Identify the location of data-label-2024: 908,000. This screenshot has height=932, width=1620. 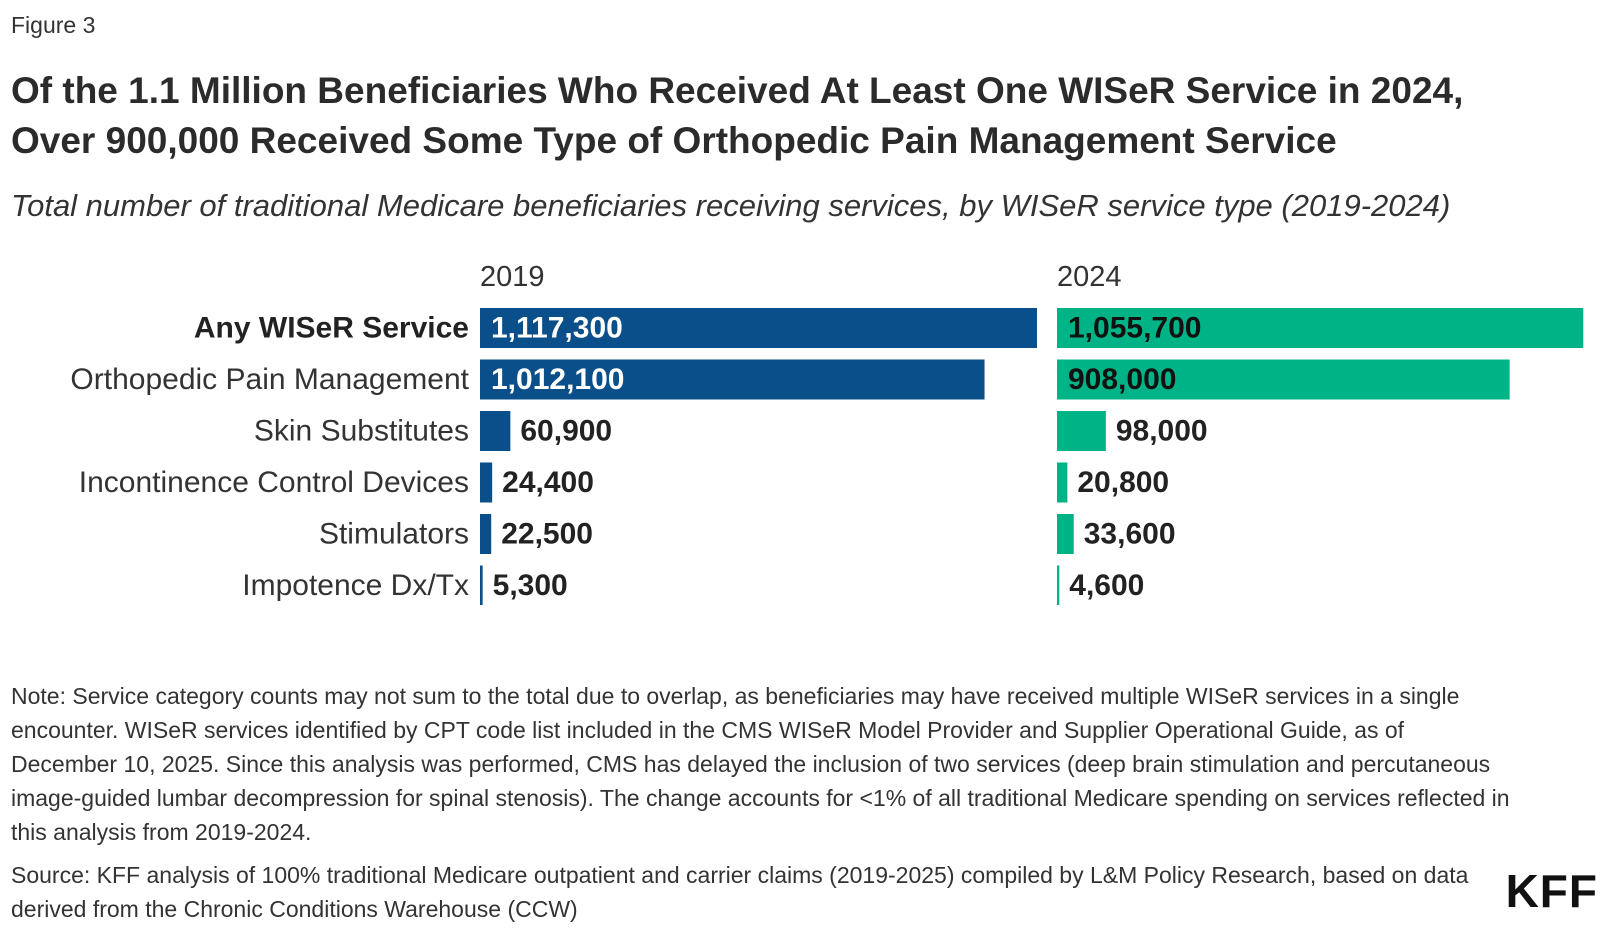
(1122, 379).